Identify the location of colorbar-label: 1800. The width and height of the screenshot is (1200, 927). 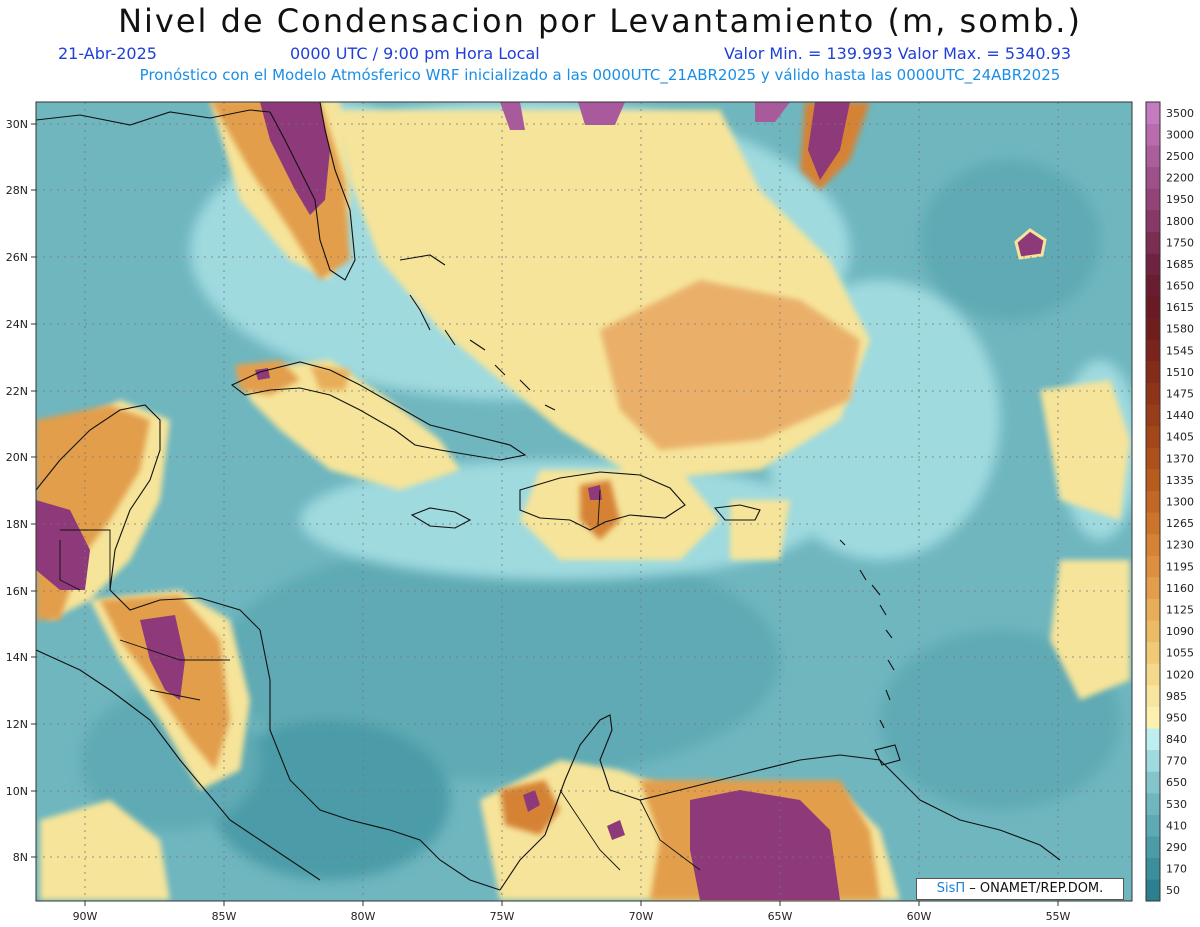
(1180, 221).